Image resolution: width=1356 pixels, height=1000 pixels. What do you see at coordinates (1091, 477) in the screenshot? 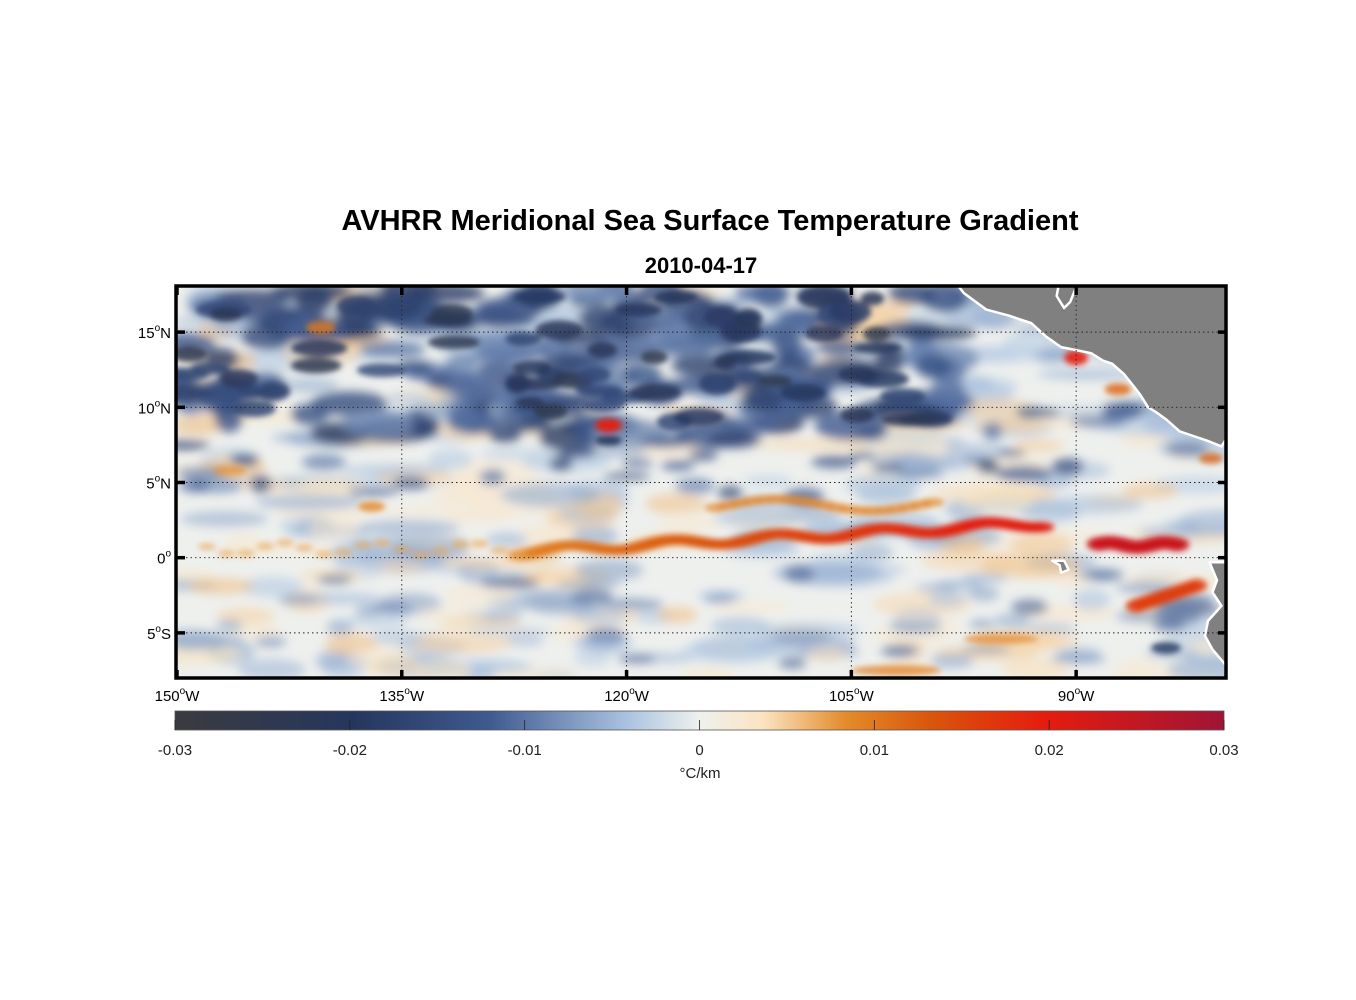
I see `land-mask` at bounding box center [1091, 477].